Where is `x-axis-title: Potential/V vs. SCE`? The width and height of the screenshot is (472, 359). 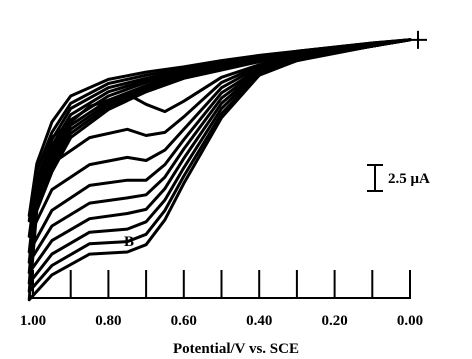 x-axis-title: Potential/V vs. SCE is located at coordinates (236, 349).